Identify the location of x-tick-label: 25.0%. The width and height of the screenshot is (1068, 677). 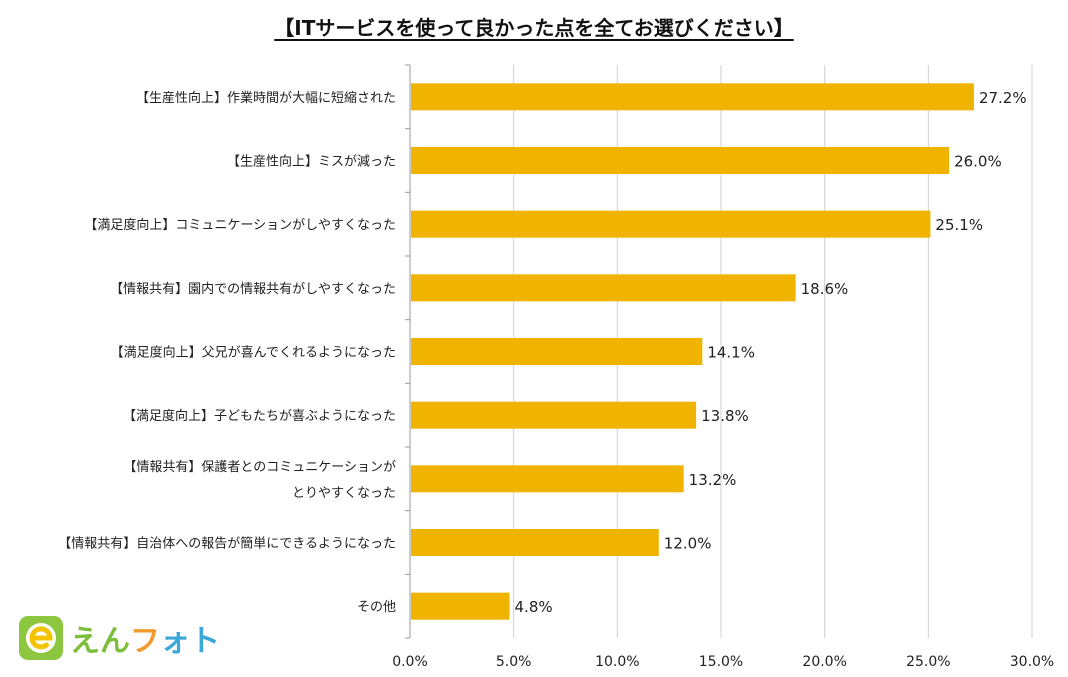
(928, 662).